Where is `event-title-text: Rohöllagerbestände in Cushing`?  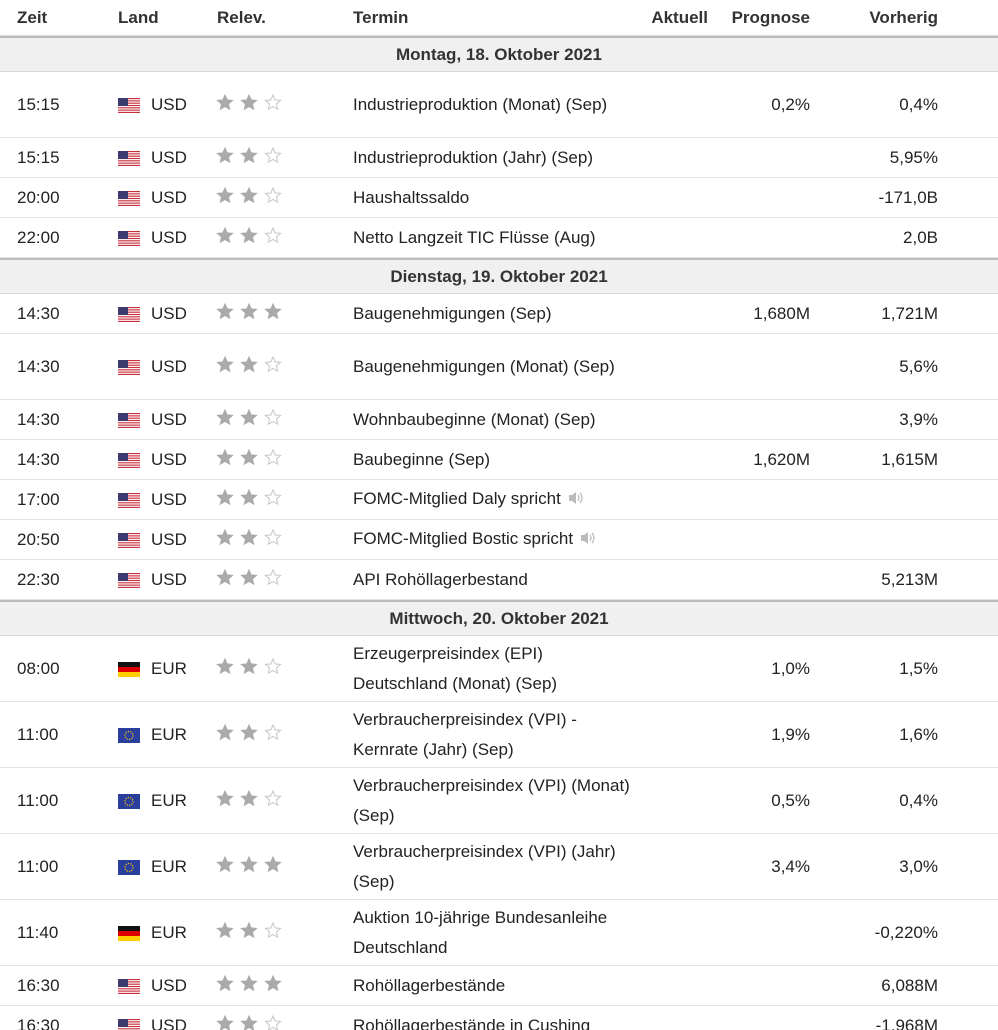
event-title-text: Rohöllagerbestände in Cushing is located at coordinates (472, 1022).